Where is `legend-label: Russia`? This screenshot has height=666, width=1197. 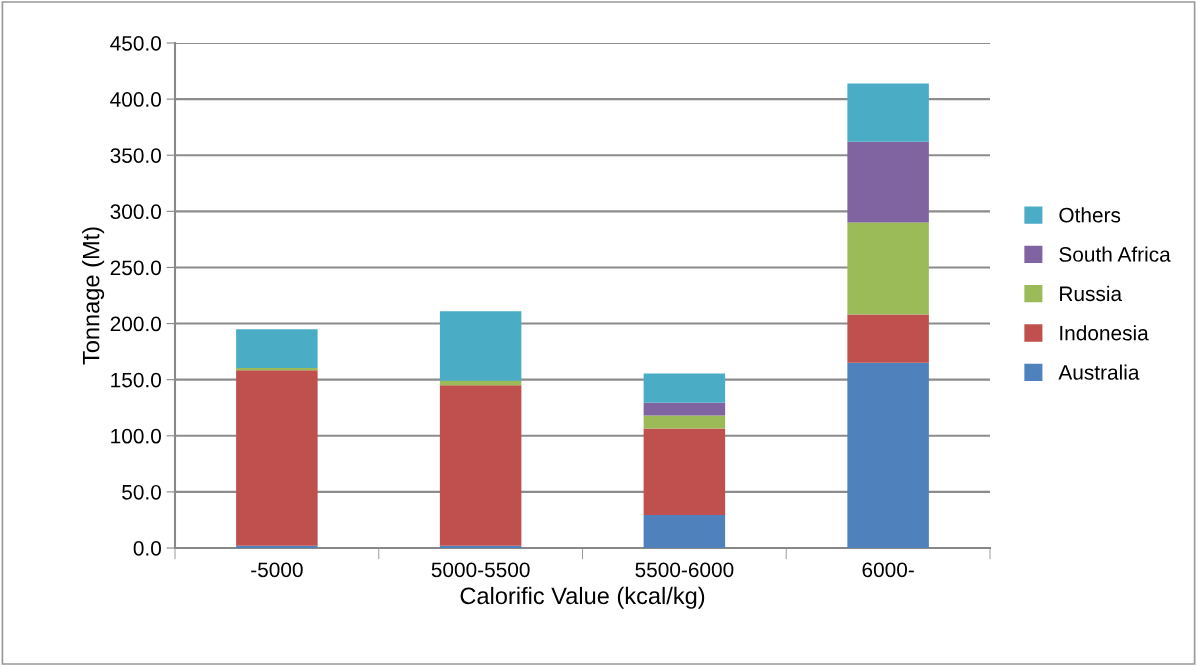 legend-label: Russia is located at coordinates (1091, 293).